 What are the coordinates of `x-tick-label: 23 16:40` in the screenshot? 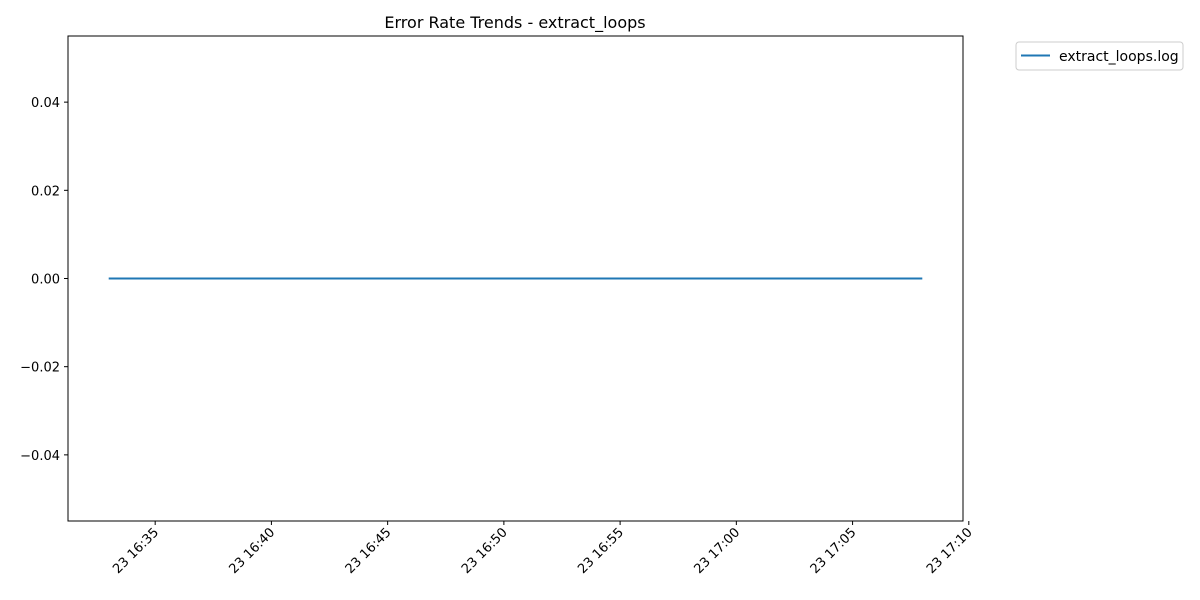 It's located at (253, 551).